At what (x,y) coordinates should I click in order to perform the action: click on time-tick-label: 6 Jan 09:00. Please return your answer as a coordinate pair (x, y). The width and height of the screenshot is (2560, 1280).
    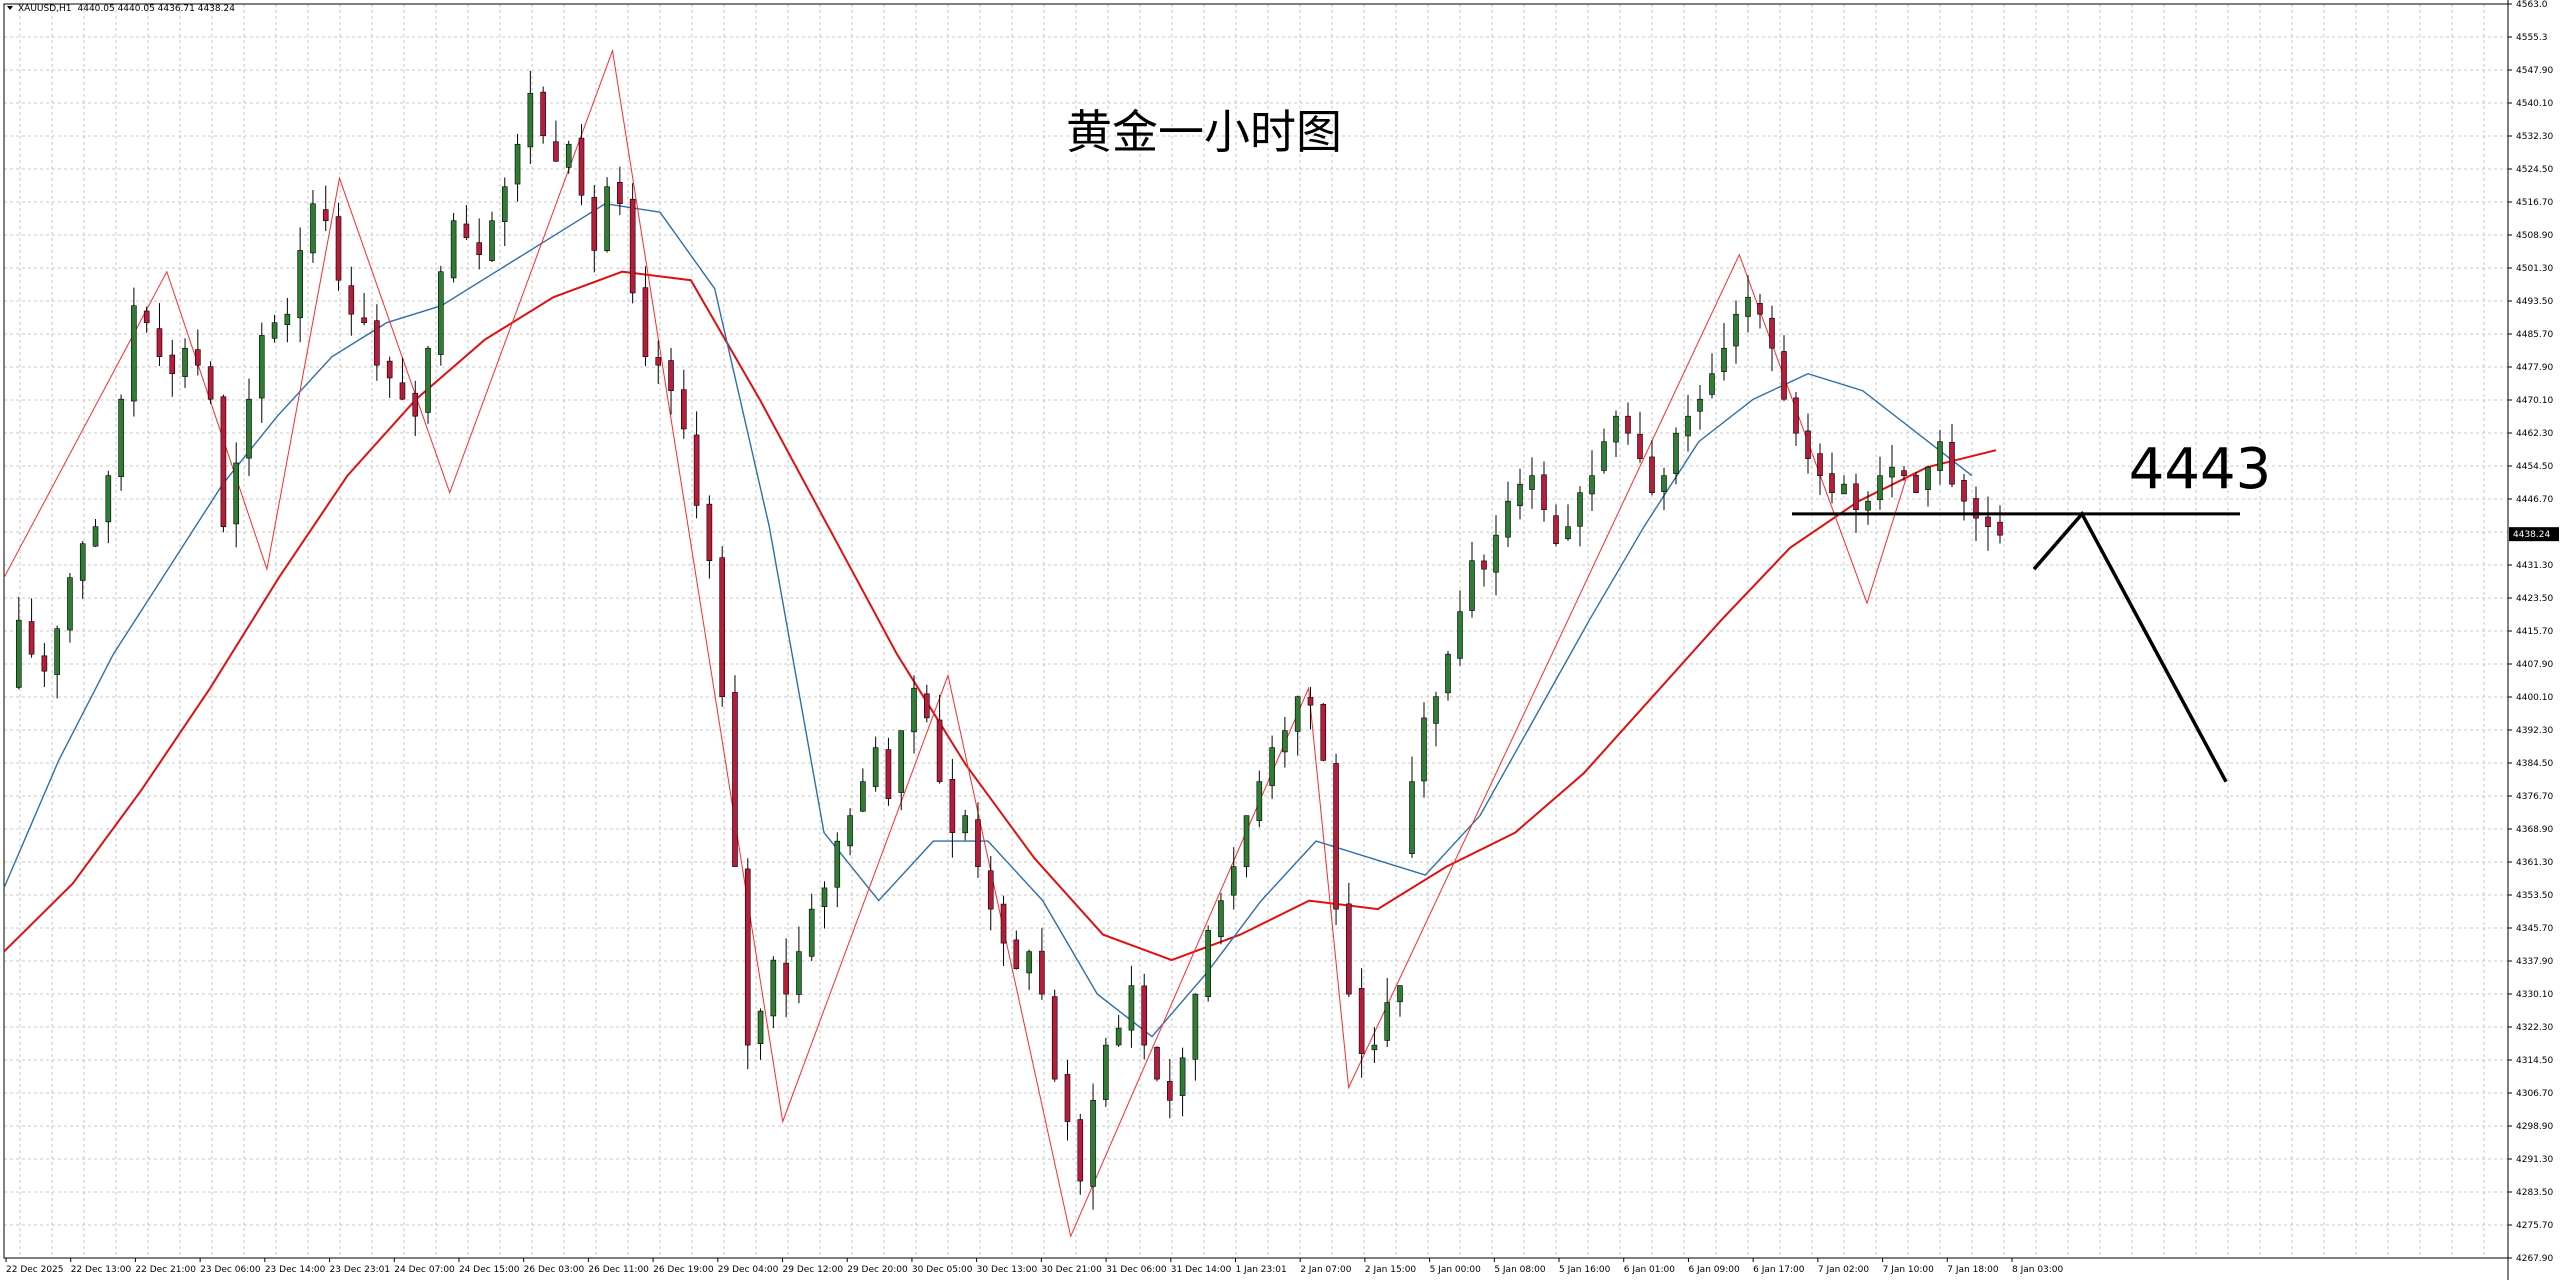
    Looking at the image, I should click on (1714, 1270).